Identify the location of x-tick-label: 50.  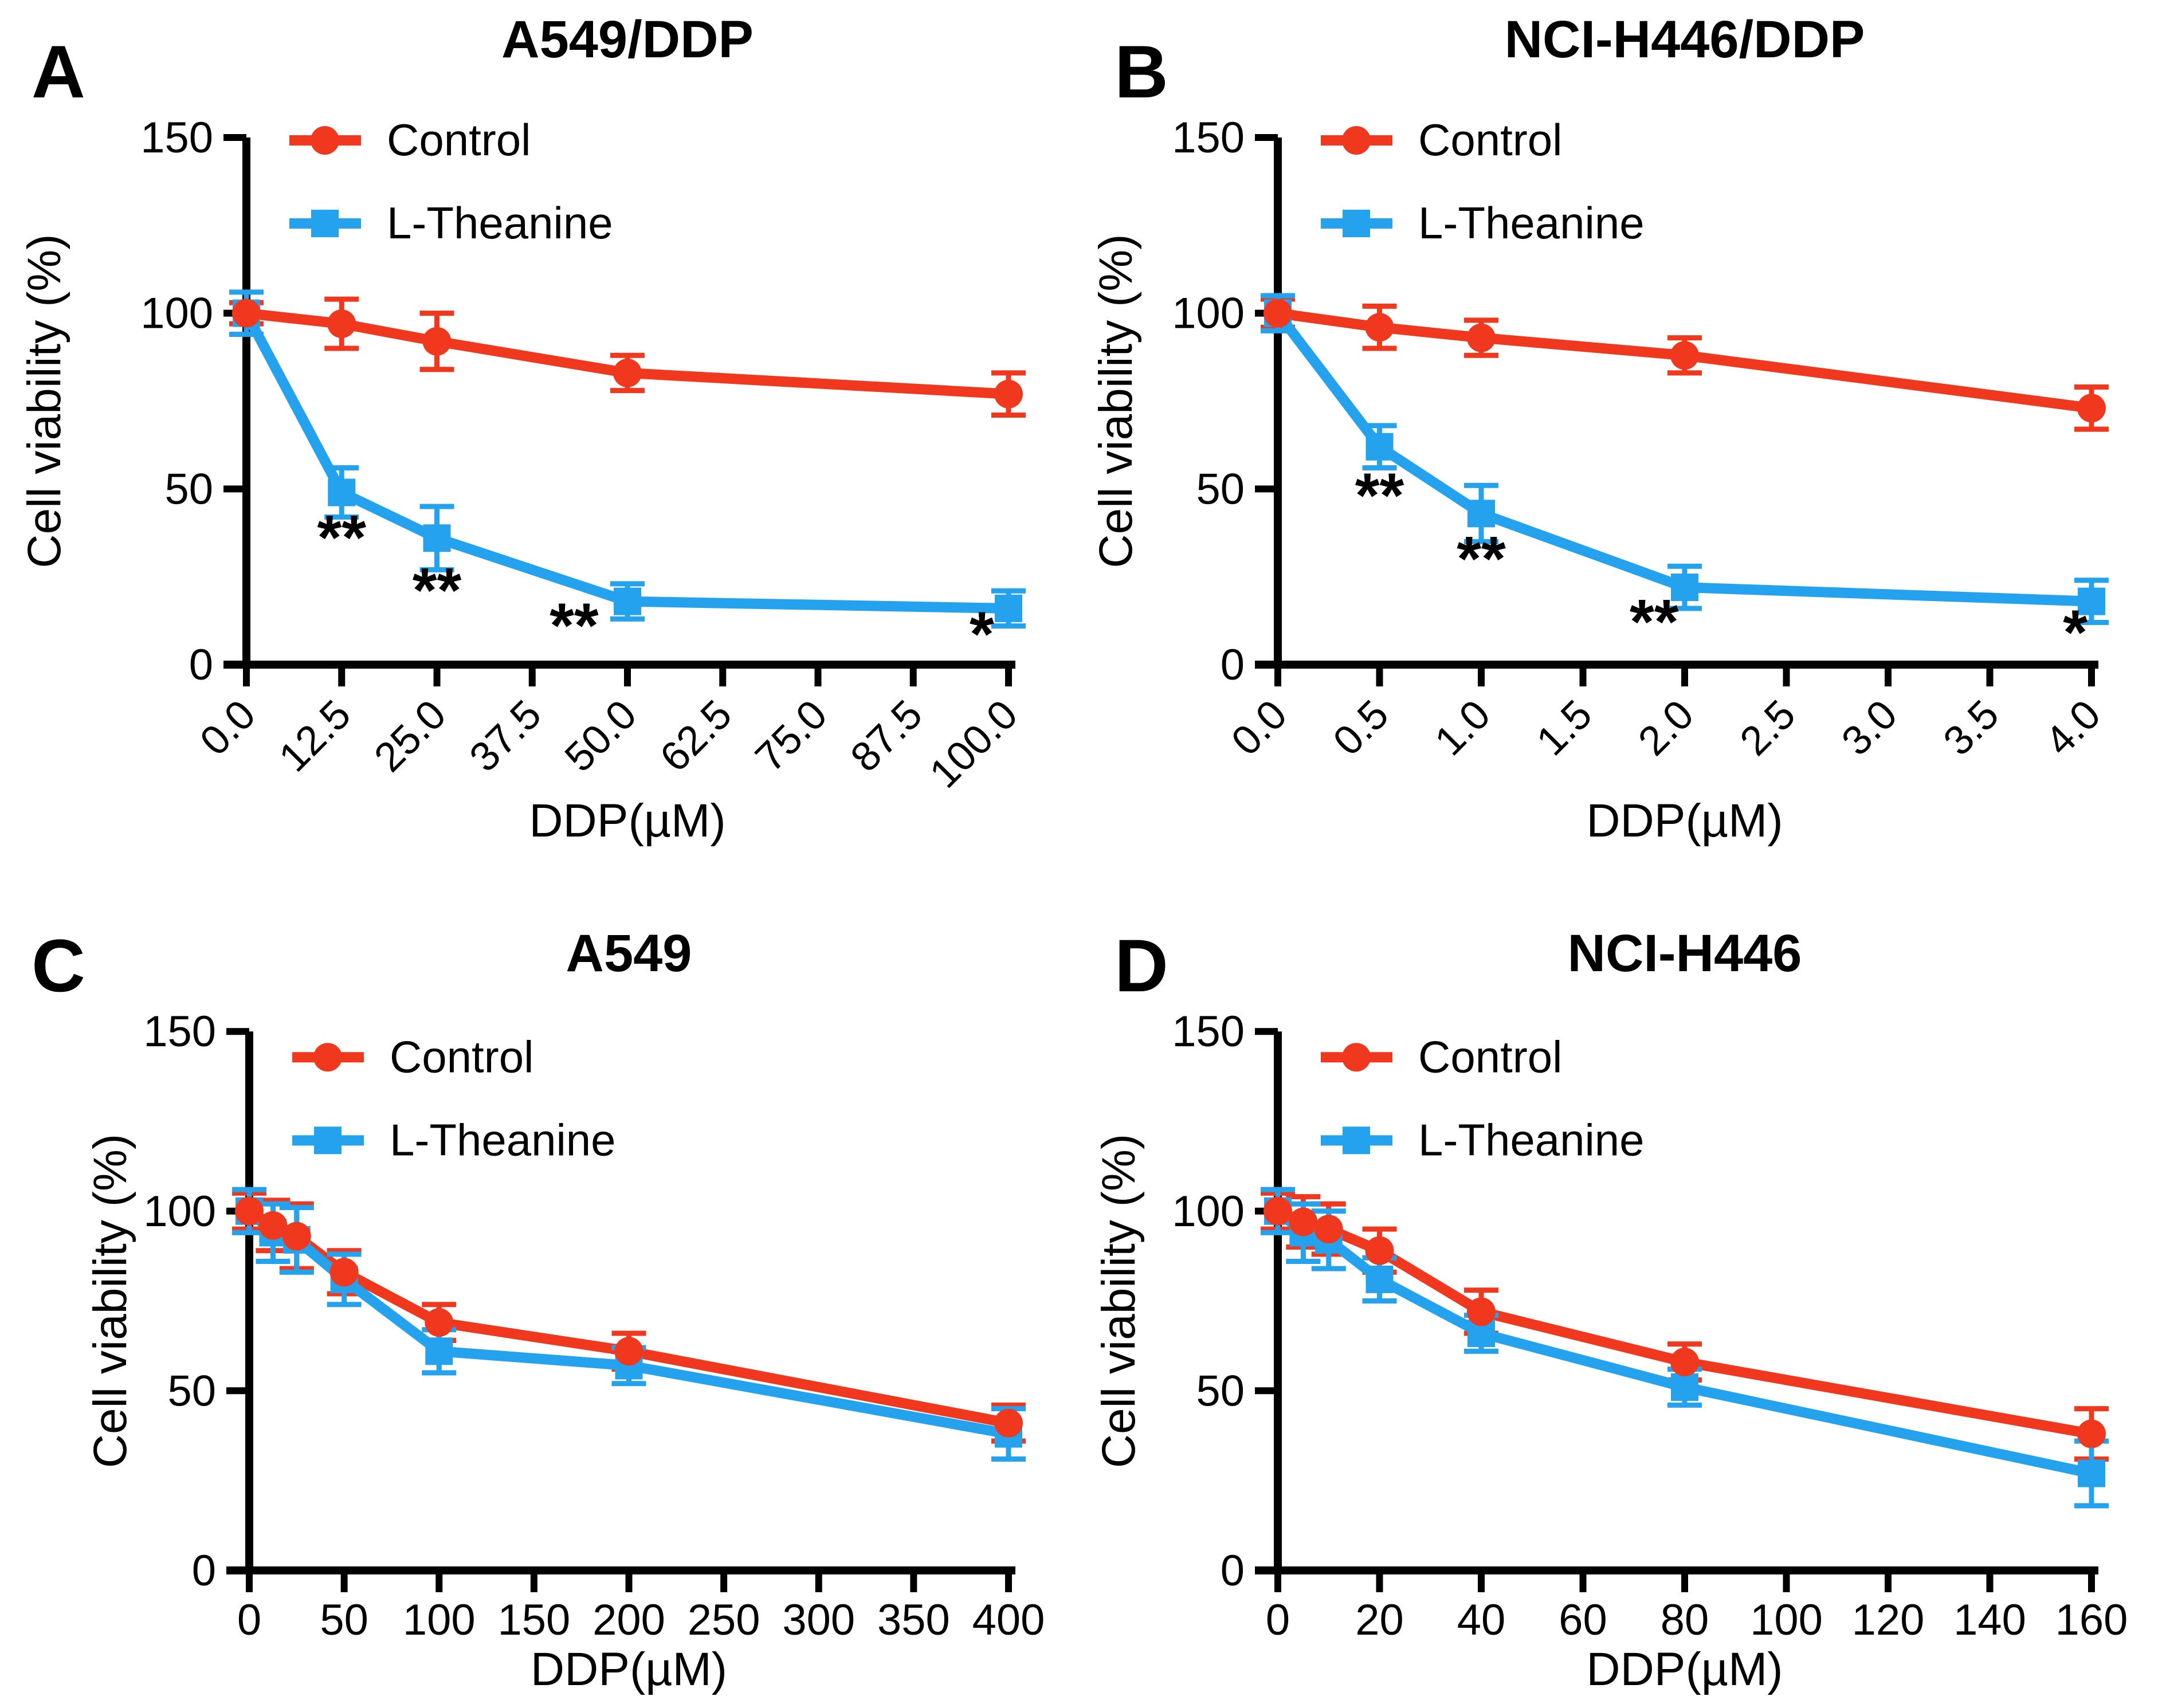
(344, 1620).